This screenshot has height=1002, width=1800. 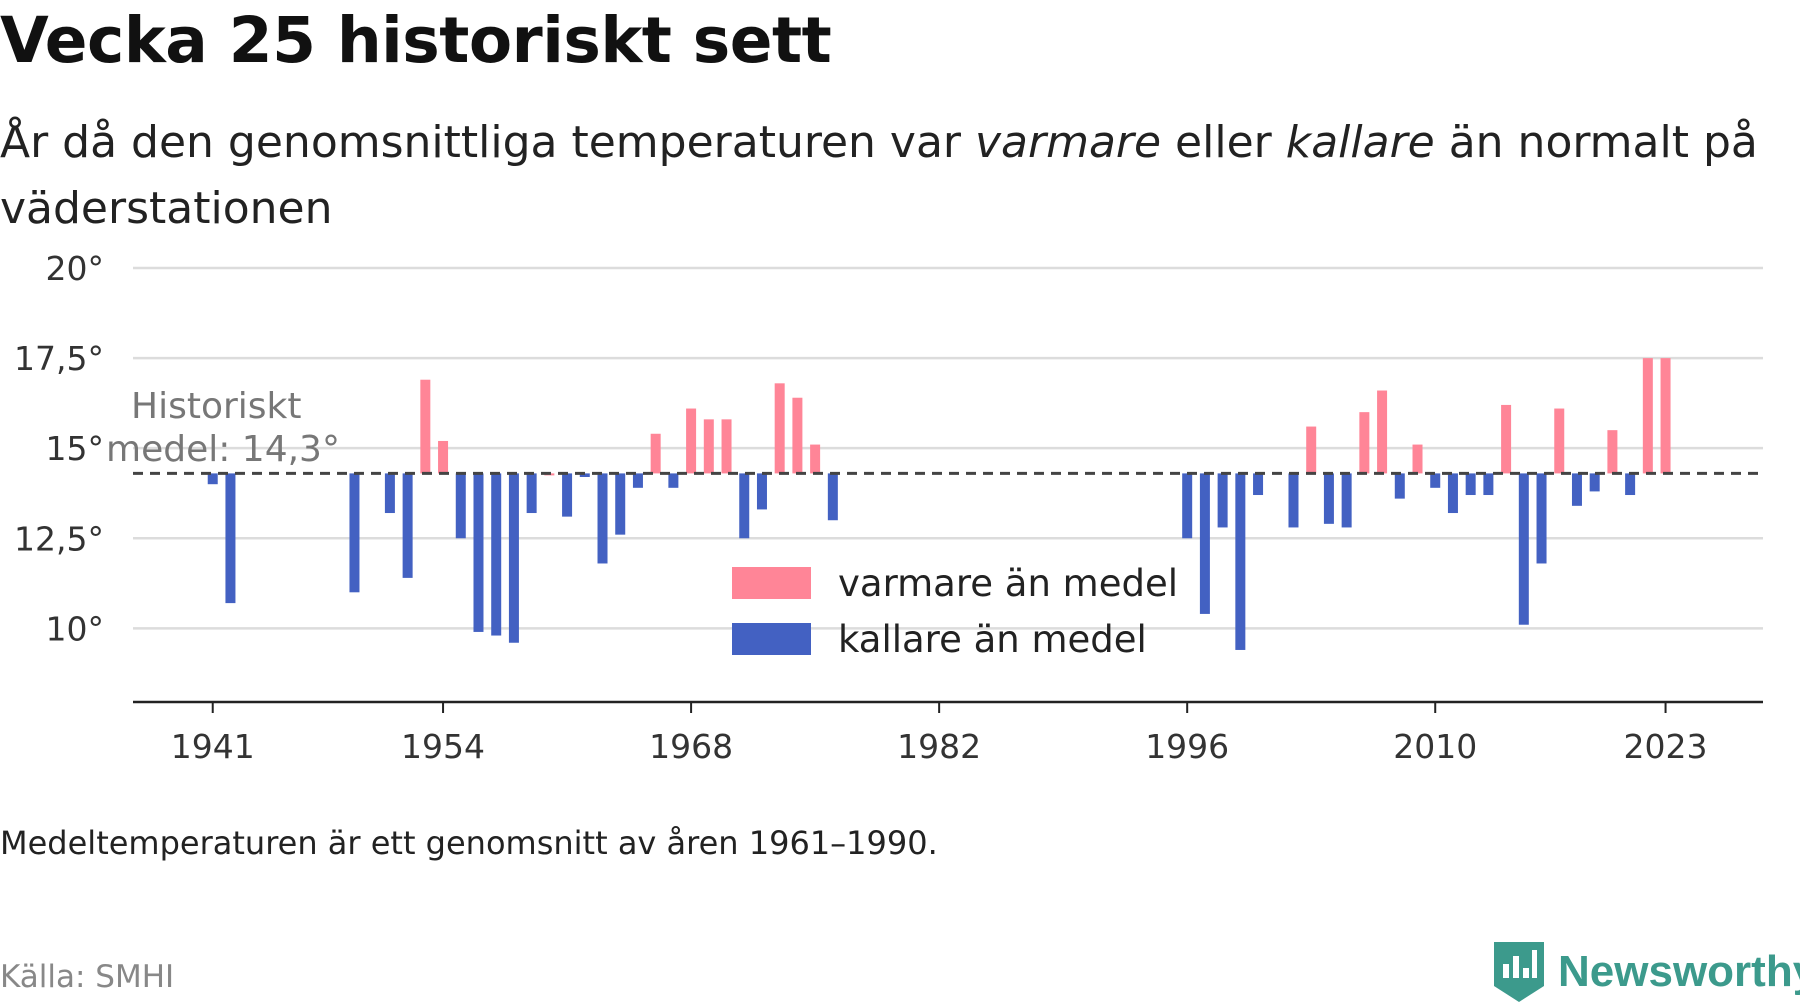 What do you see at coordinates (443, 746) in the screenshot?
I see `x-tick-label: 1954` at bounding box center [443, 746].